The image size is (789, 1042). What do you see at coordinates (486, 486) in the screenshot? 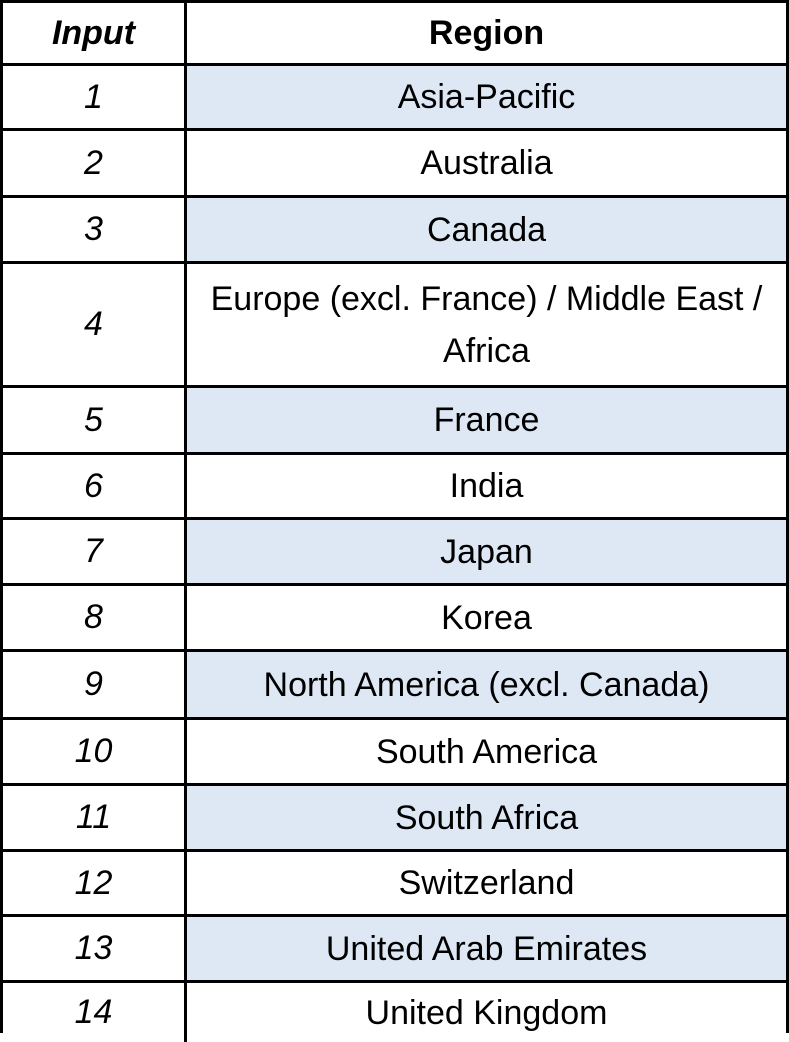
I see `row-region: India` at bounding box center [486, 486].